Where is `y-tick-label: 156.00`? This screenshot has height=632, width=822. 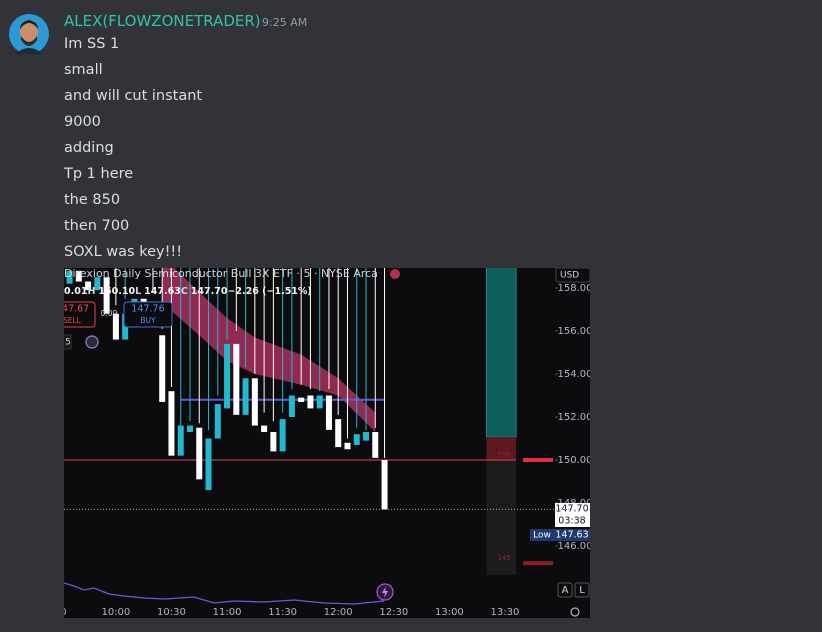 y-tick-label: 156.00 is located at coordinates (574, 331).